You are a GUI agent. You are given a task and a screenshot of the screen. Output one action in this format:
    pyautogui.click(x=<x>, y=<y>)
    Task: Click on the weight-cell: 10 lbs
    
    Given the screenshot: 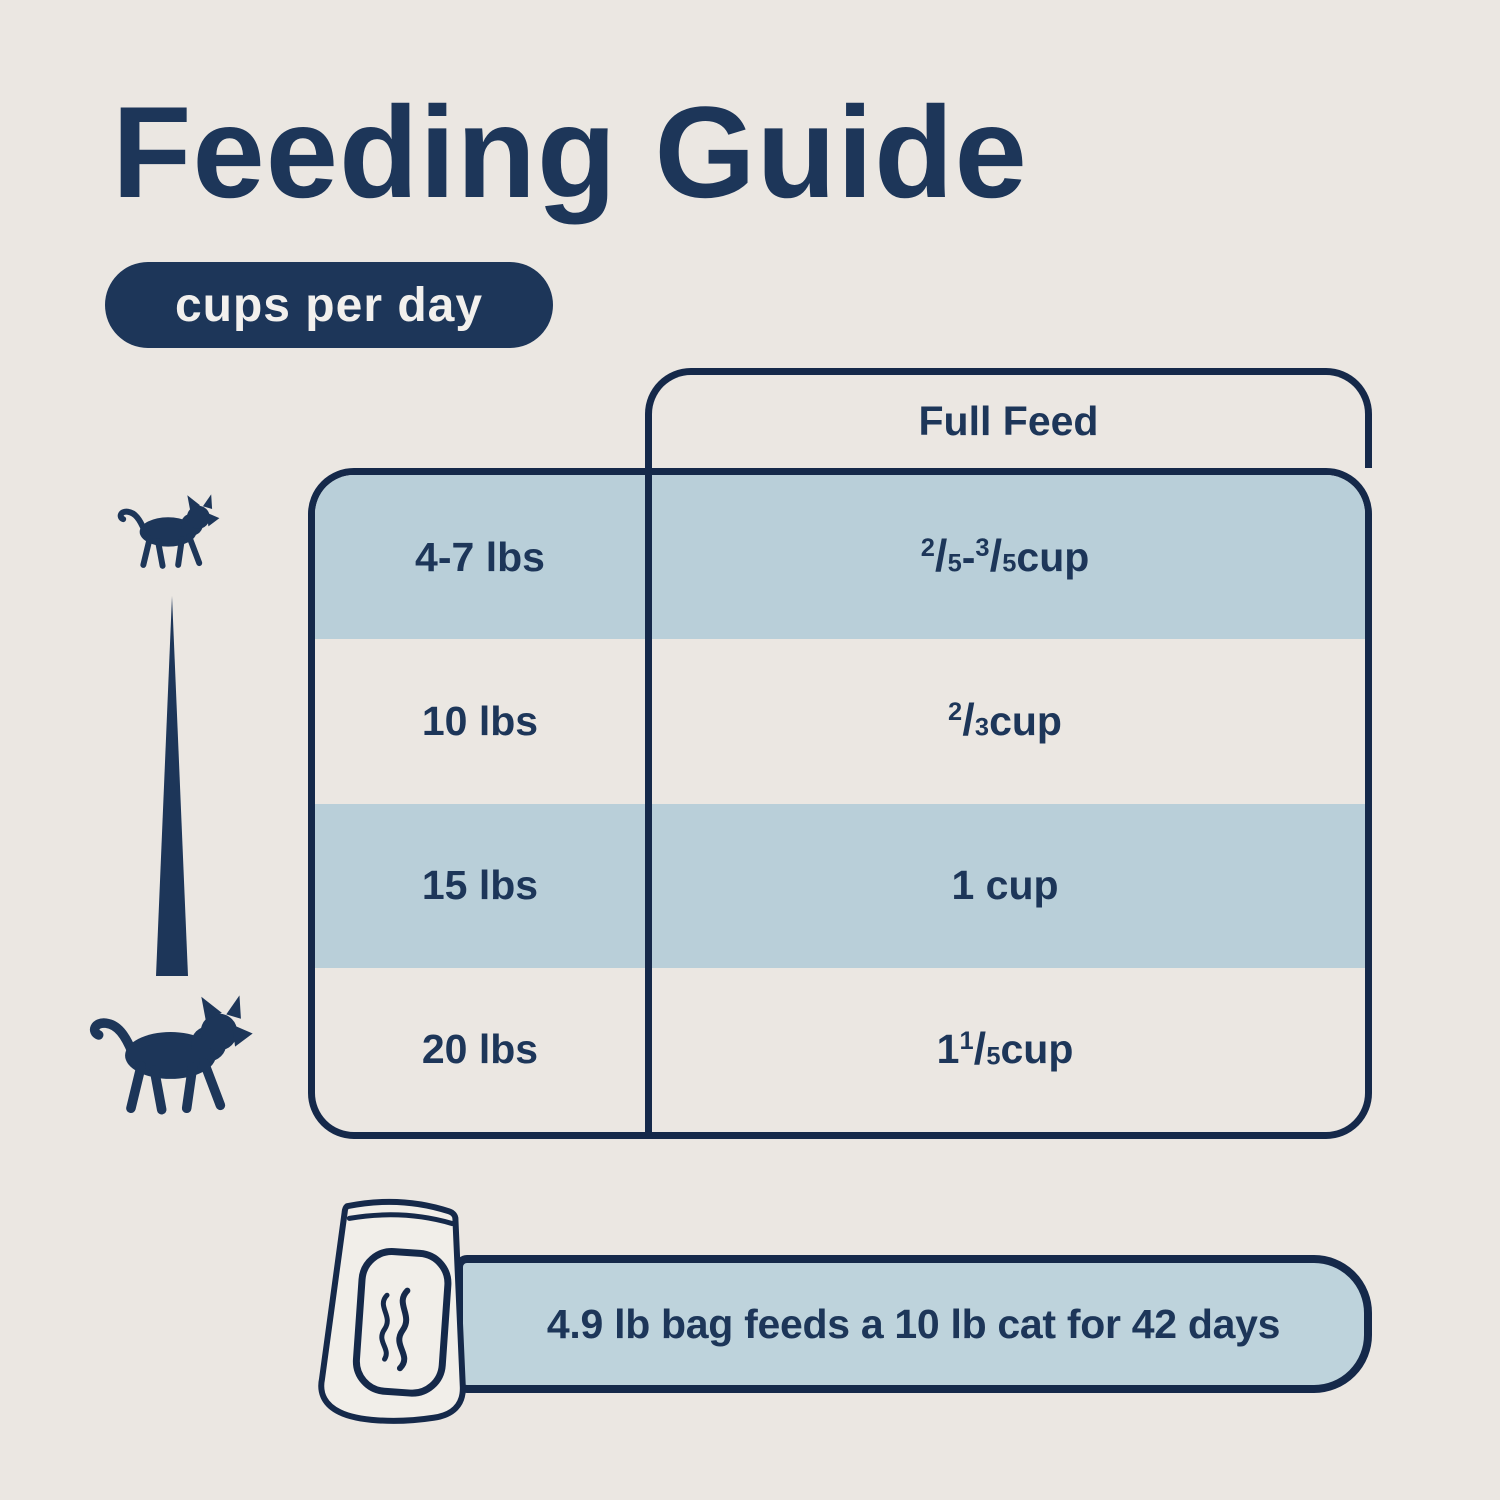 What is the action you would take?
    pyautogui.click(x=480, y=720)
    